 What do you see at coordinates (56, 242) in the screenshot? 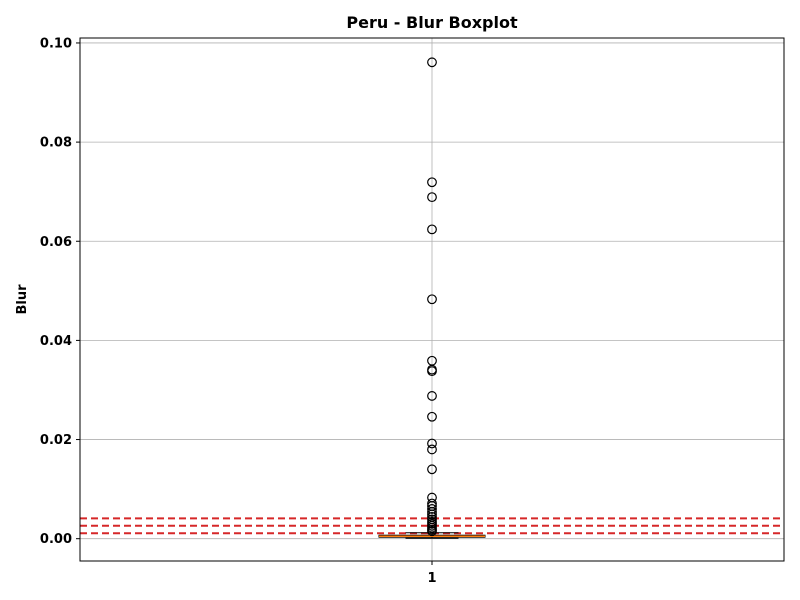
I see `y-tick-label-3: 0.06` at bounding box center [56, 242].